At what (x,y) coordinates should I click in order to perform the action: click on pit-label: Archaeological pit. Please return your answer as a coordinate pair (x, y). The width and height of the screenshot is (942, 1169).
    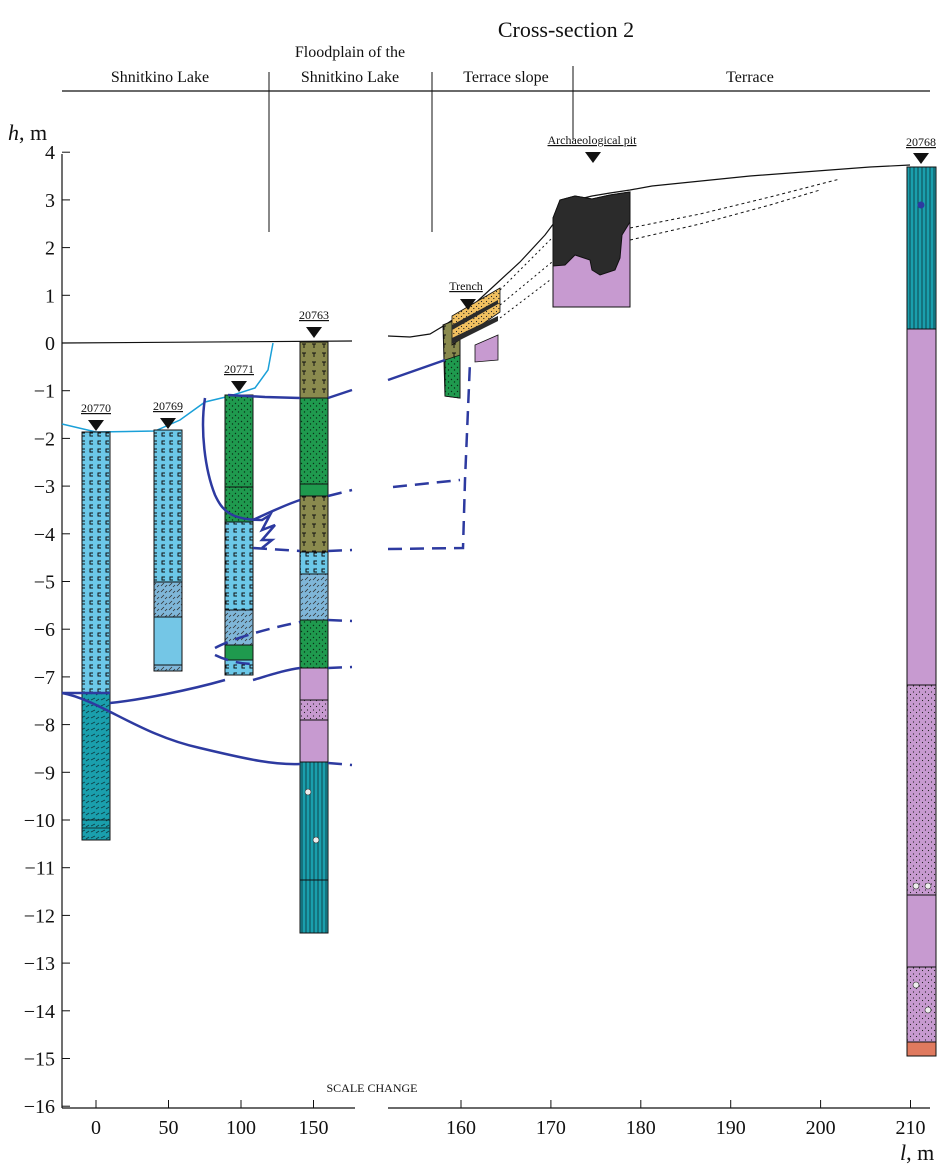
    Looking at the image, I should click on (593, 140).